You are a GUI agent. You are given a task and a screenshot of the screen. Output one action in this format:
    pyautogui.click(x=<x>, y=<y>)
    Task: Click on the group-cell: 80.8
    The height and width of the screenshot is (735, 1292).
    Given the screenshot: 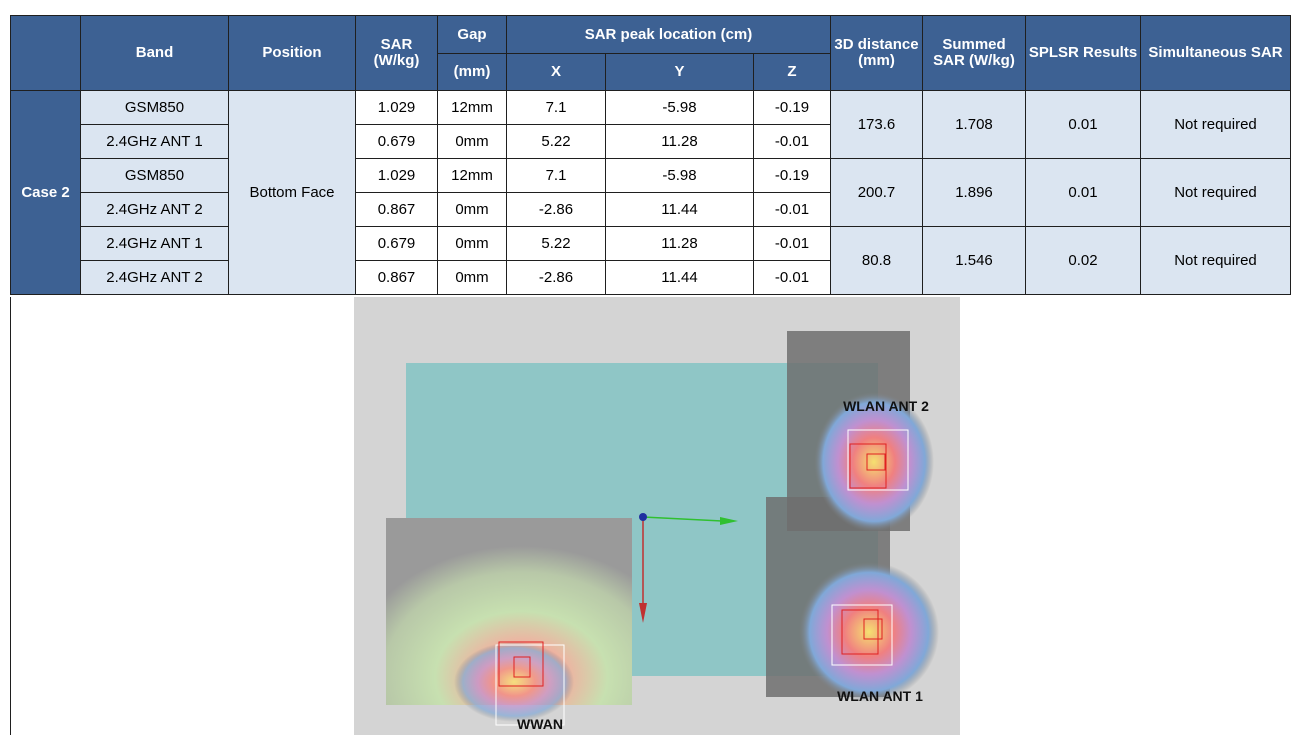 What is the action you would take?
    pyautogui.click(x=876, y=260)
    